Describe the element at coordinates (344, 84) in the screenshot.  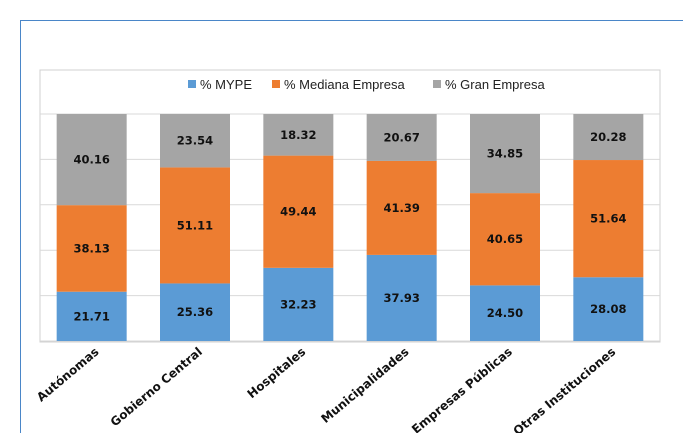
I see `legend-label: % Mediana Empresa` at that location.